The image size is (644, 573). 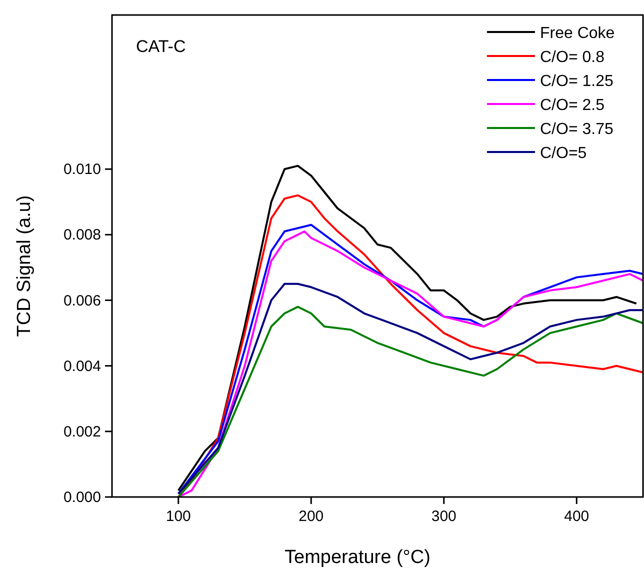 What do you see at coordinates (563, 153) in the screenshot?
I see `legend-label: C/O=5` at bounding box center [563, 153].